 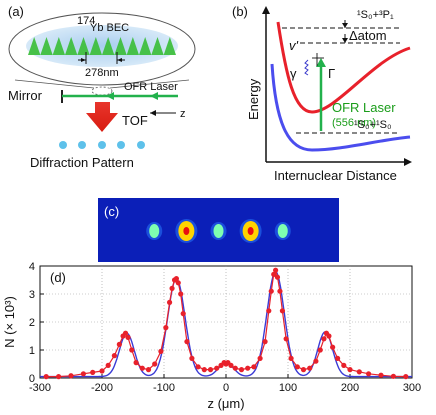 I want to click on tof-label: TOF, so click(x=135, y=120).